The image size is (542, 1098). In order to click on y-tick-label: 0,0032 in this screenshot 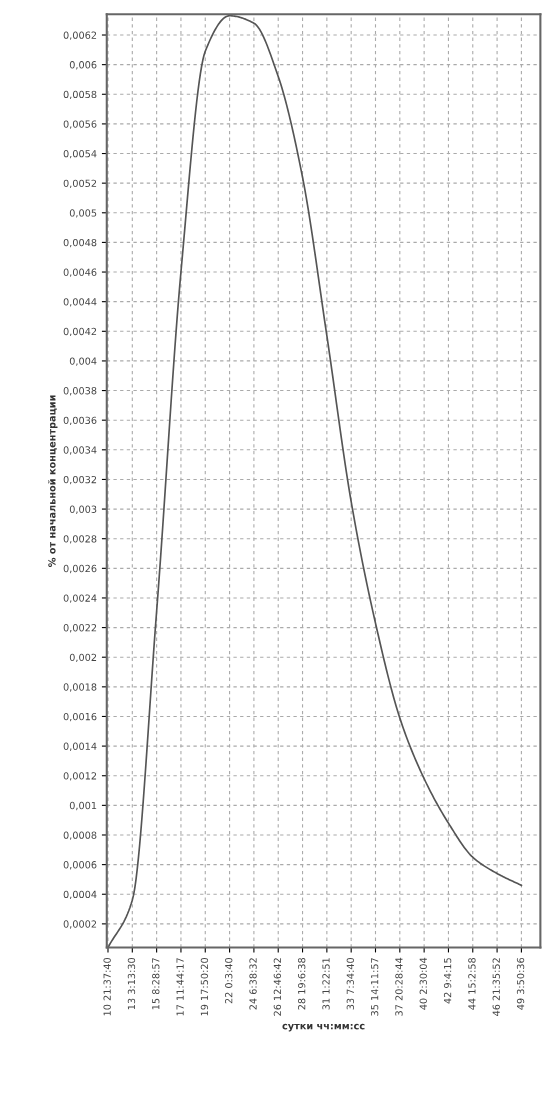, I will do `click(80, 480)`.